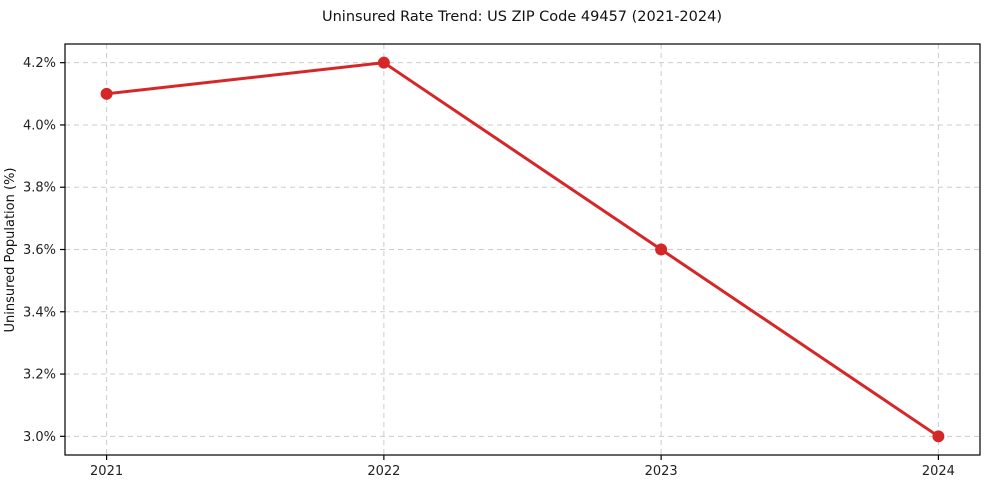 Image resolution: width=989 pixels, height=490 pixels. Describe the element at coordinates (10, 250) in the screenshot. I see `y-axis-label: Uninsured Population (%)` at that location.